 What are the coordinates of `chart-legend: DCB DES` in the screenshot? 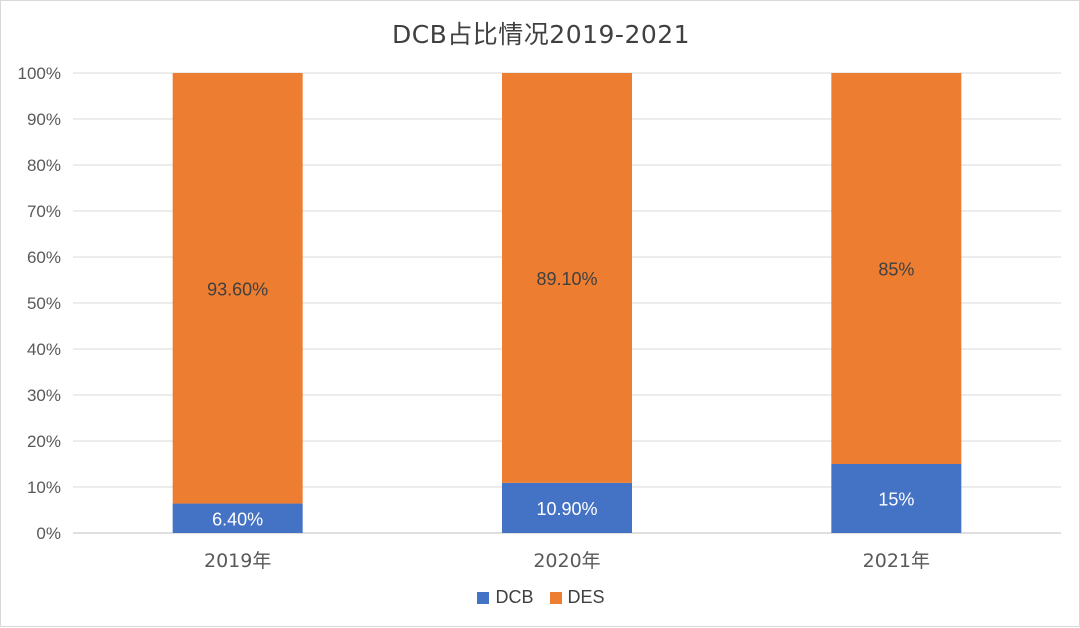 It's located at (540, 597).